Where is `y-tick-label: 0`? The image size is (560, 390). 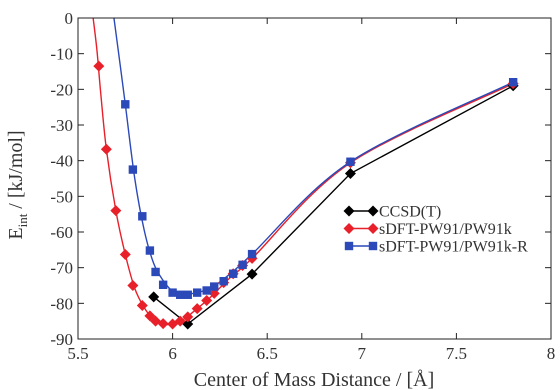 y-tick-label: 0 is located at coordinates (69, 18).